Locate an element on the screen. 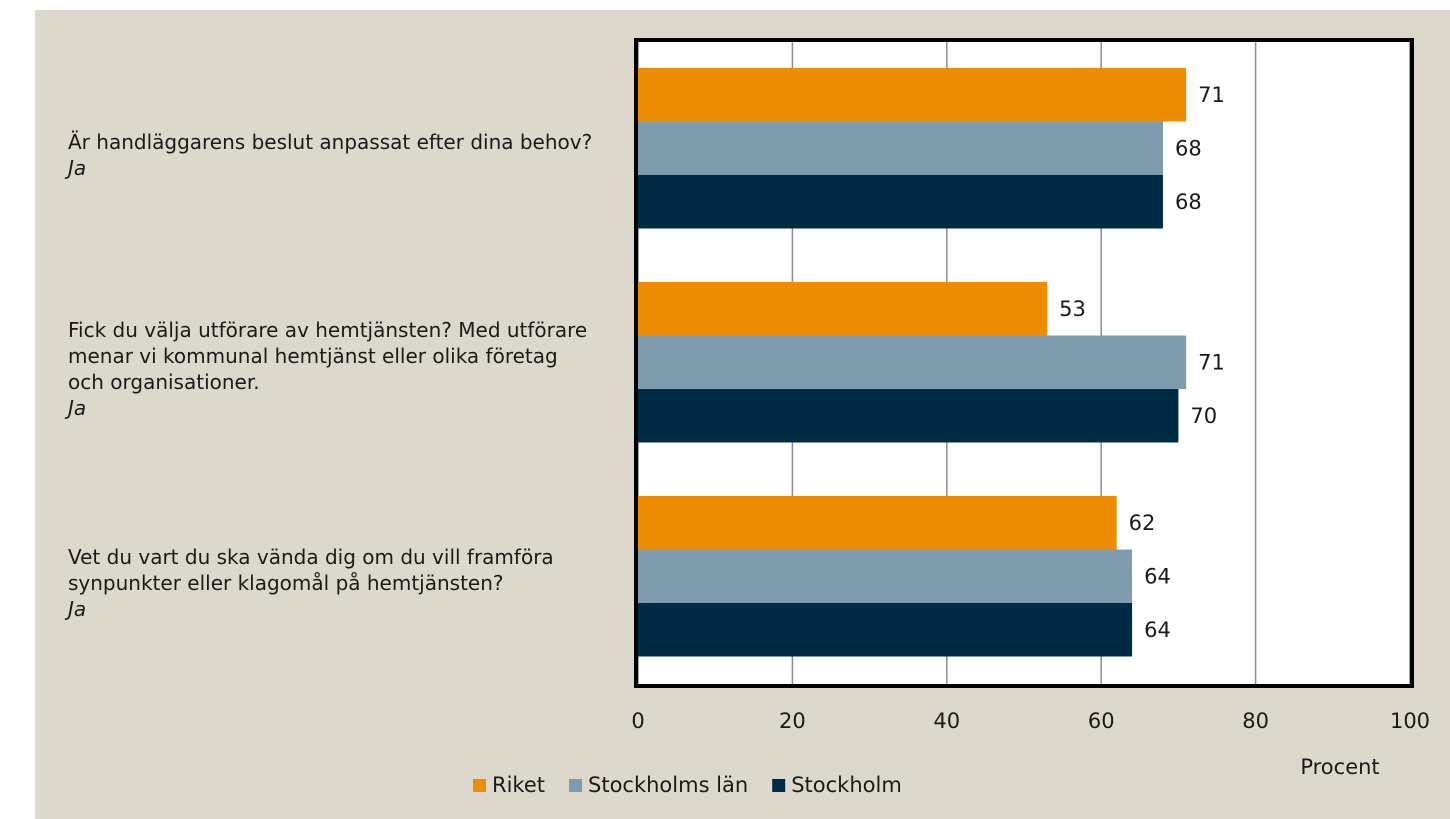  legend-label: Riket is located at coordinates (518, 785).